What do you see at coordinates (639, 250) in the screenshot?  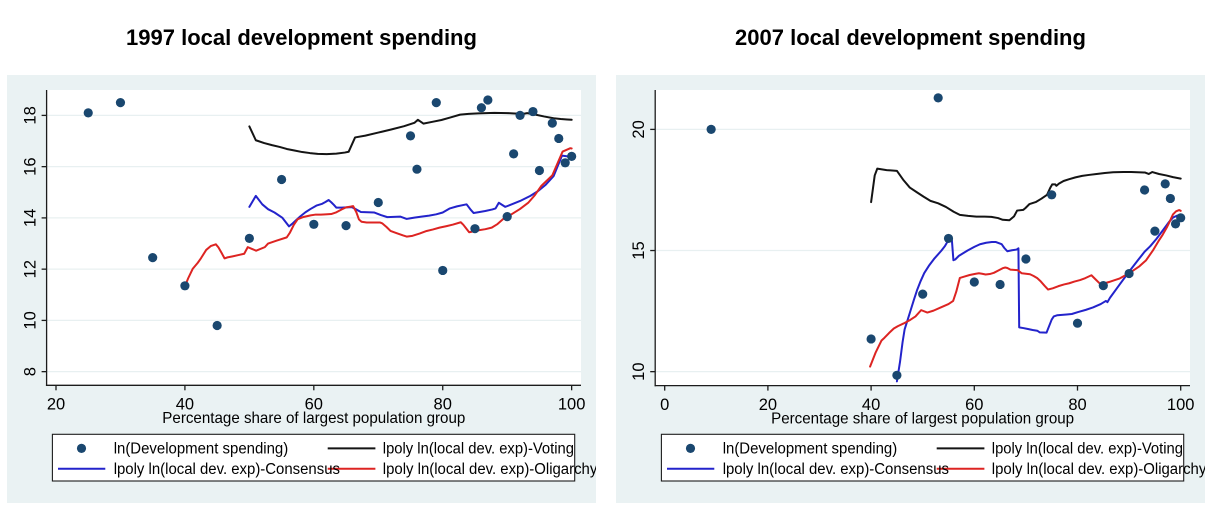 I see `svg-text: 15` at bounding box center [639, 250].